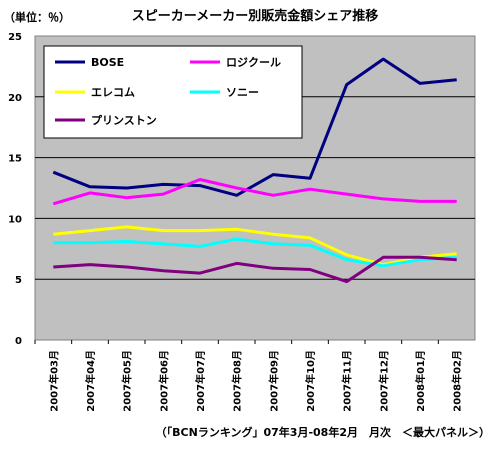 The height and width of the screenshot is (452, 500). What do you see at coordinates (15, 219) in the screenshot?
I see `y-tick-label: 10` at bounding box center [15, 219].